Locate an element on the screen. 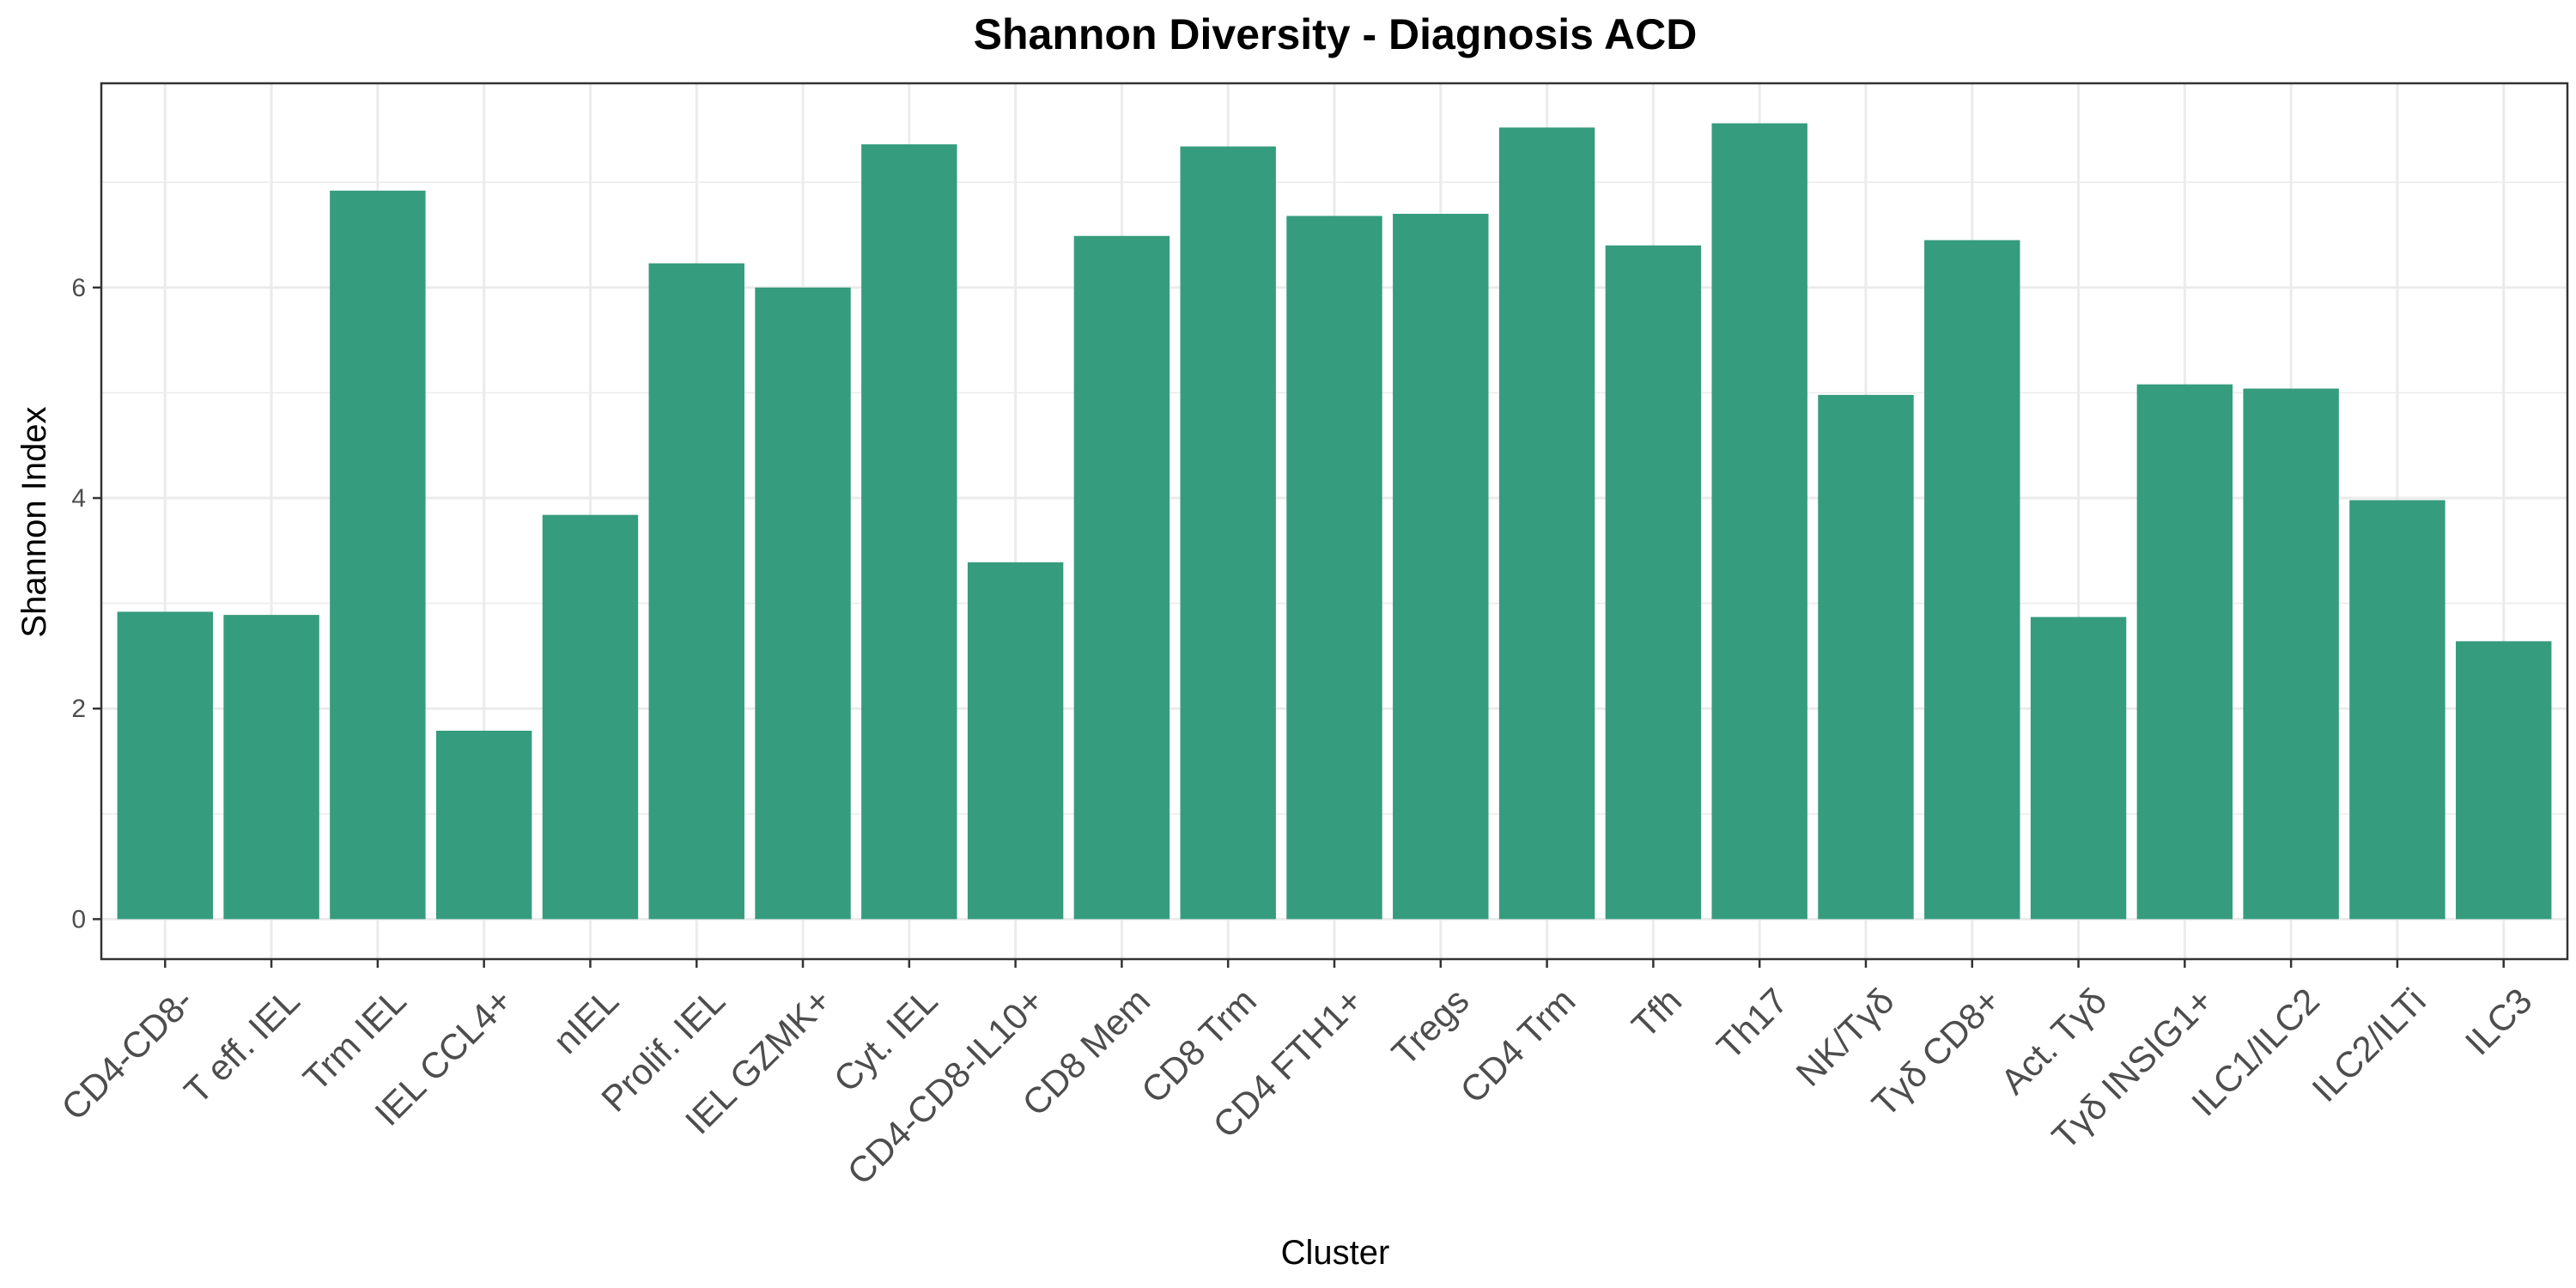  x-tick-label: Tfh is located at coordinates (1656, 1013).